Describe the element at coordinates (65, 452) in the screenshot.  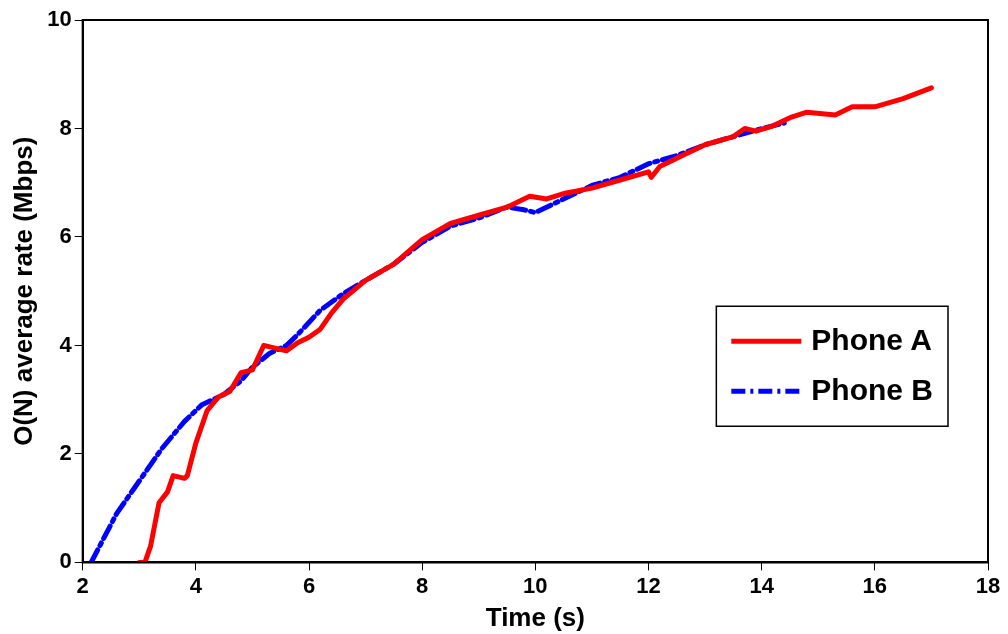
I see `y-tick-label: 2` at that location.